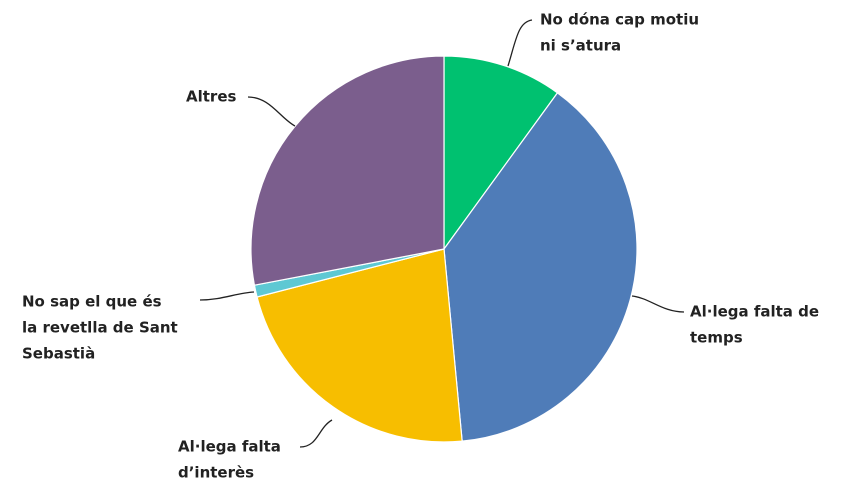 The width and height of the screenshot is (848, 486). What do you see at coordinates (100, 328) in the screenshot?
I see `slice-label: la revetlla de Sant` at bounding box center [100, 328].